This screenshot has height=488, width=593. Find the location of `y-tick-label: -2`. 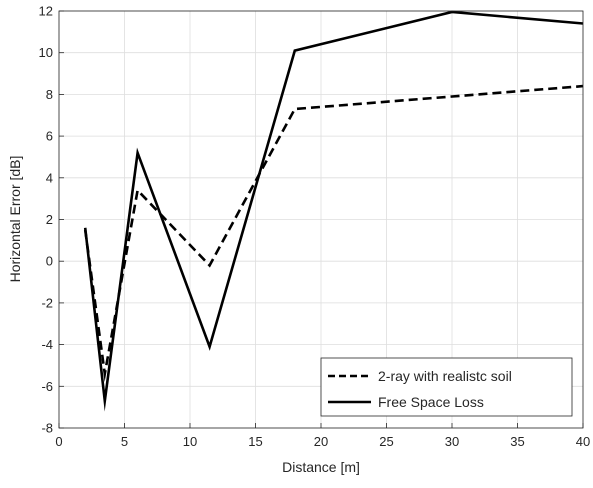

y-tick-label: -2 is located at coordinates (47, 302).